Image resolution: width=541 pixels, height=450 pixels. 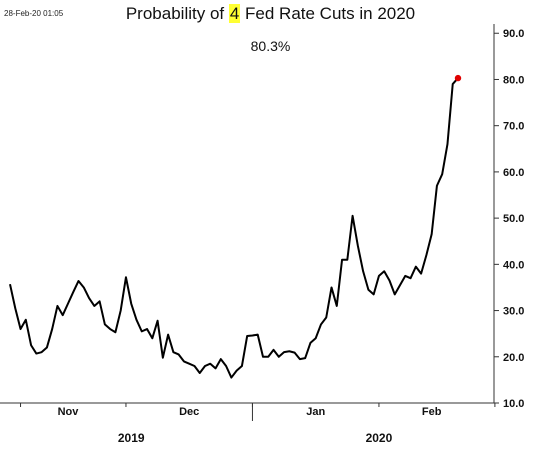 I want to click on x-month-label: Nov, so click(x=69, y=412).